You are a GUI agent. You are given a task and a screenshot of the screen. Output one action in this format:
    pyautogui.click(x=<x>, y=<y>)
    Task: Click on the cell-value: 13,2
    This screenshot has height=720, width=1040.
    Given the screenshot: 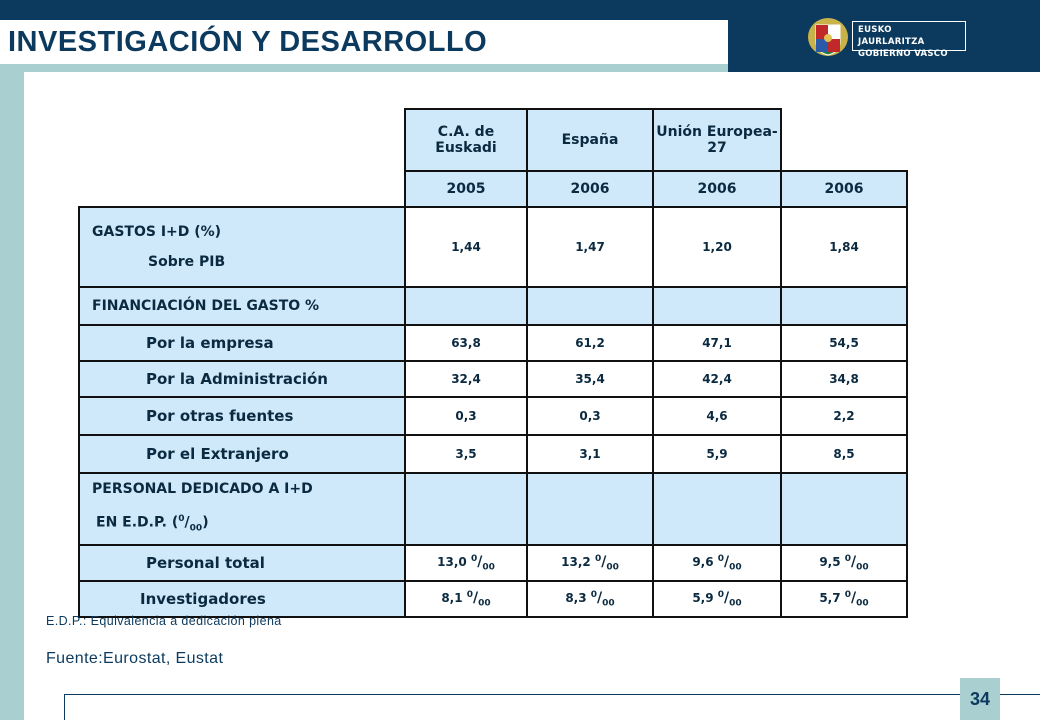 What is the action you would take?
    pyautogui.click(x=576, y=561)
    